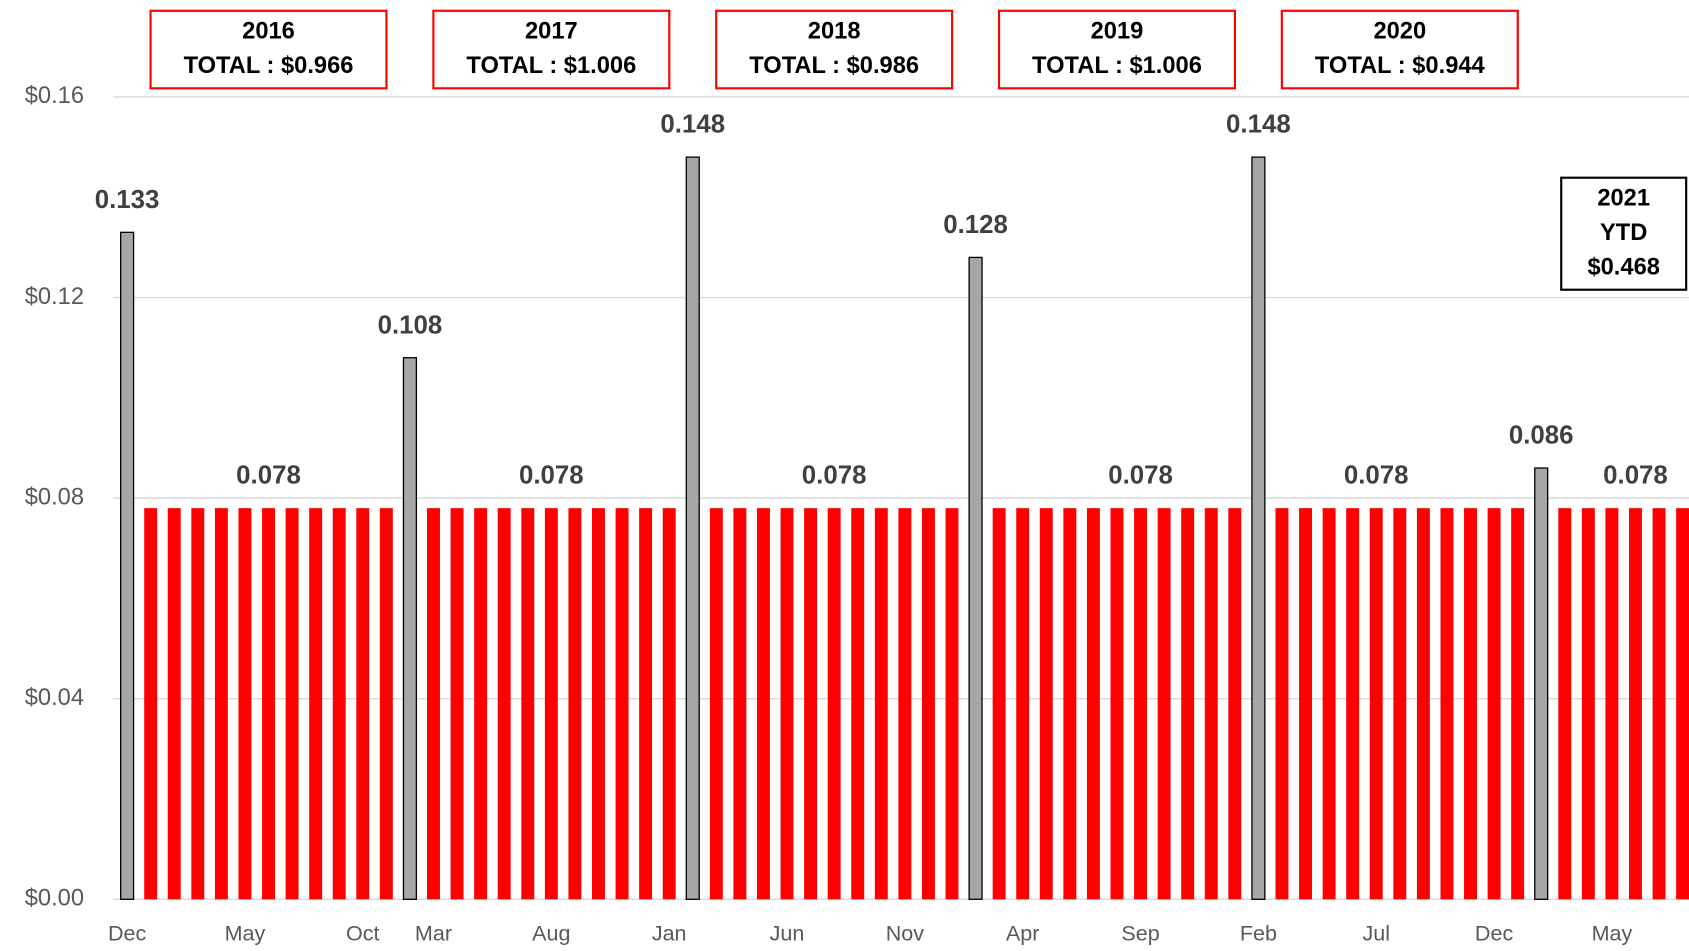 The width and height of the screenshot is (1689, 951). Describe the element at coordinates (127, 200) in the screenshot. I see `data-label: 0.133` at that location.